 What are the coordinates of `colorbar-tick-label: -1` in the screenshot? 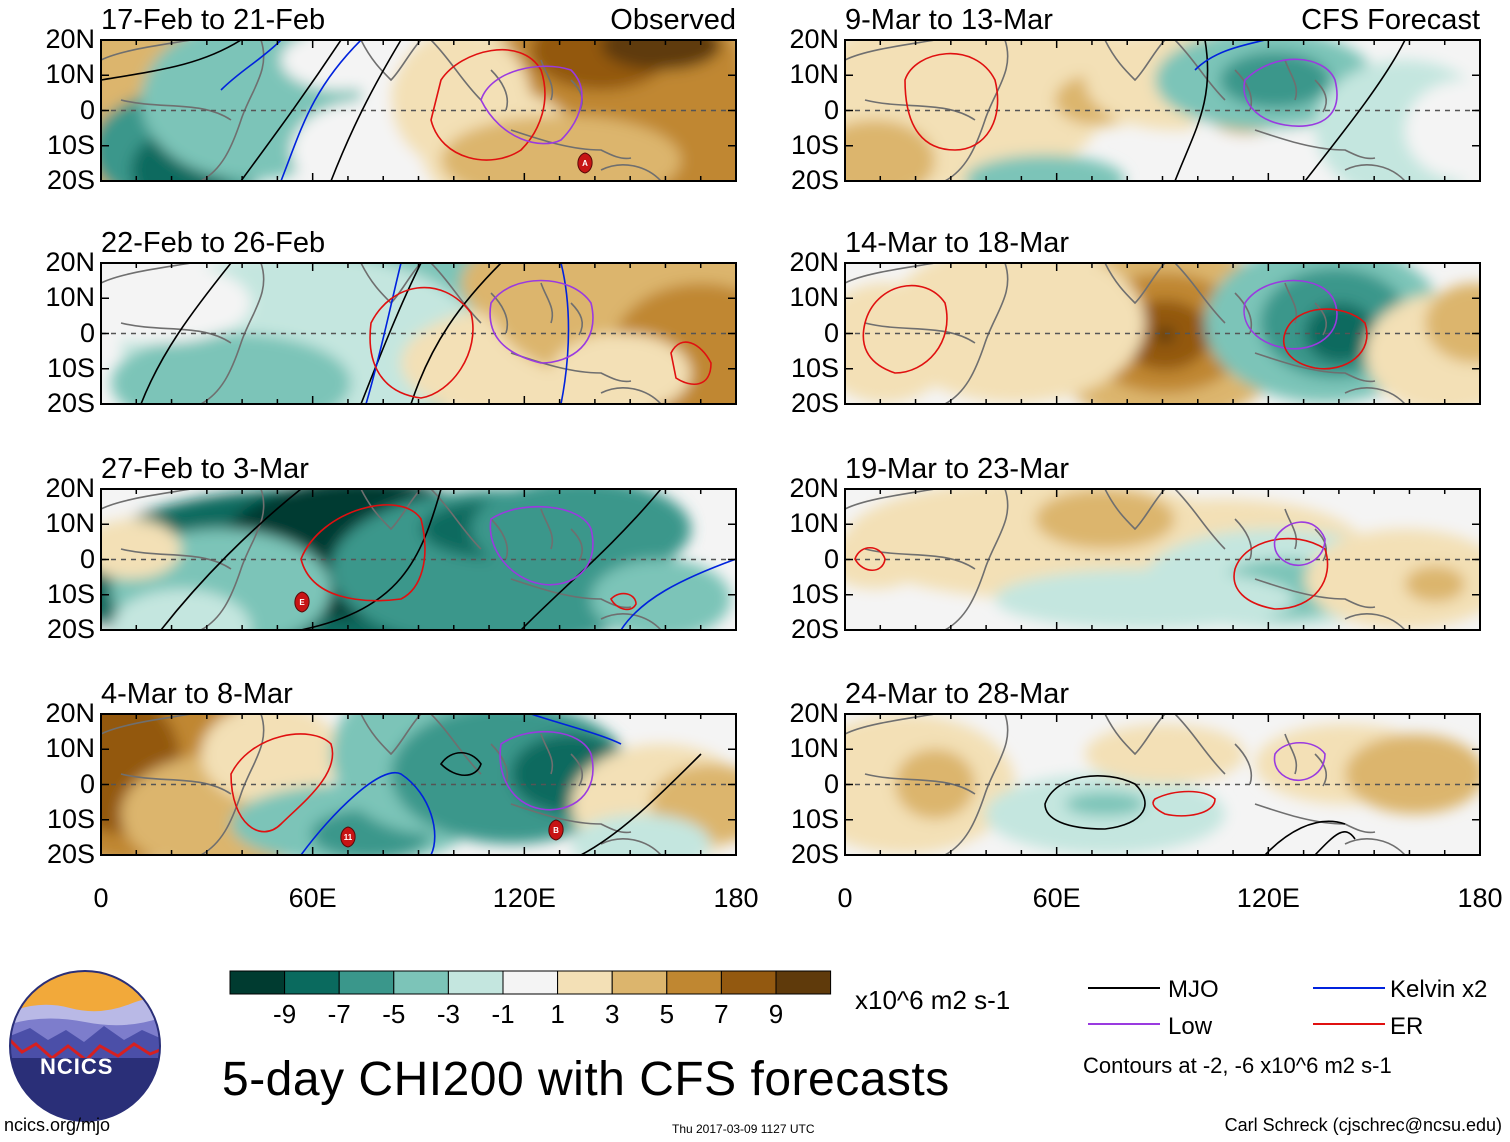 It's located at (503, 1014).